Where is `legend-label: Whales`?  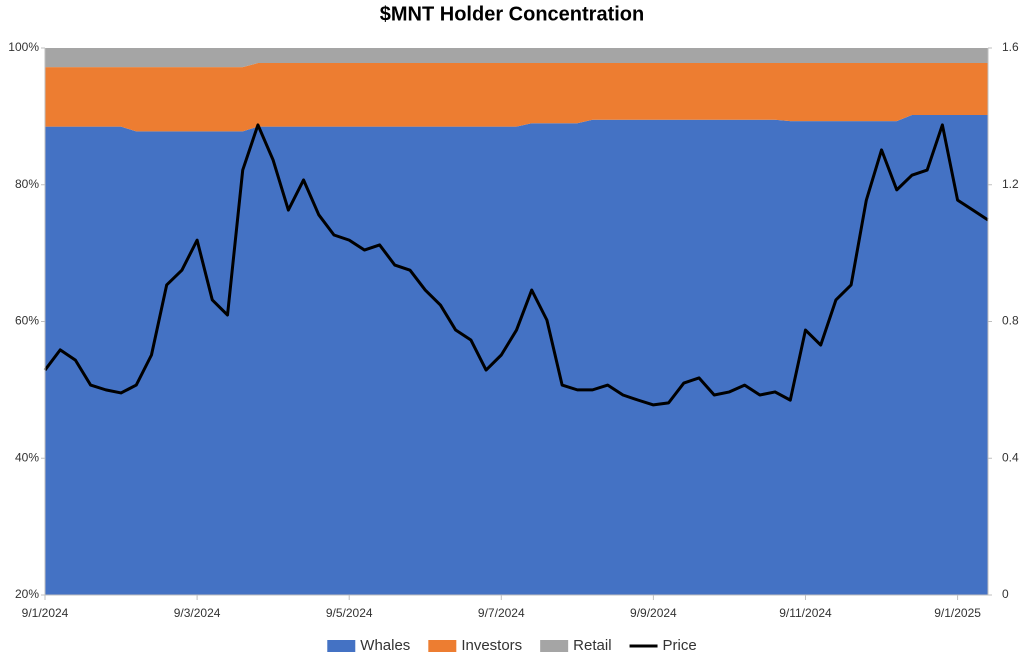
legend-label: Whales is located at coordinates (385, 645).